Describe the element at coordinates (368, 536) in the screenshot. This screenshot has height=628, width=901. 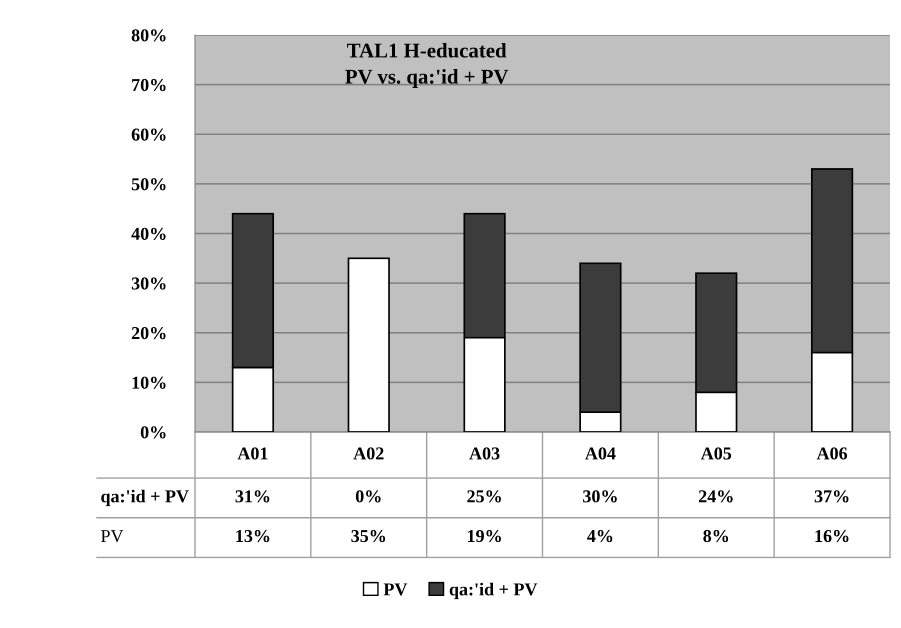
I see `data-label: 35%` at that location.